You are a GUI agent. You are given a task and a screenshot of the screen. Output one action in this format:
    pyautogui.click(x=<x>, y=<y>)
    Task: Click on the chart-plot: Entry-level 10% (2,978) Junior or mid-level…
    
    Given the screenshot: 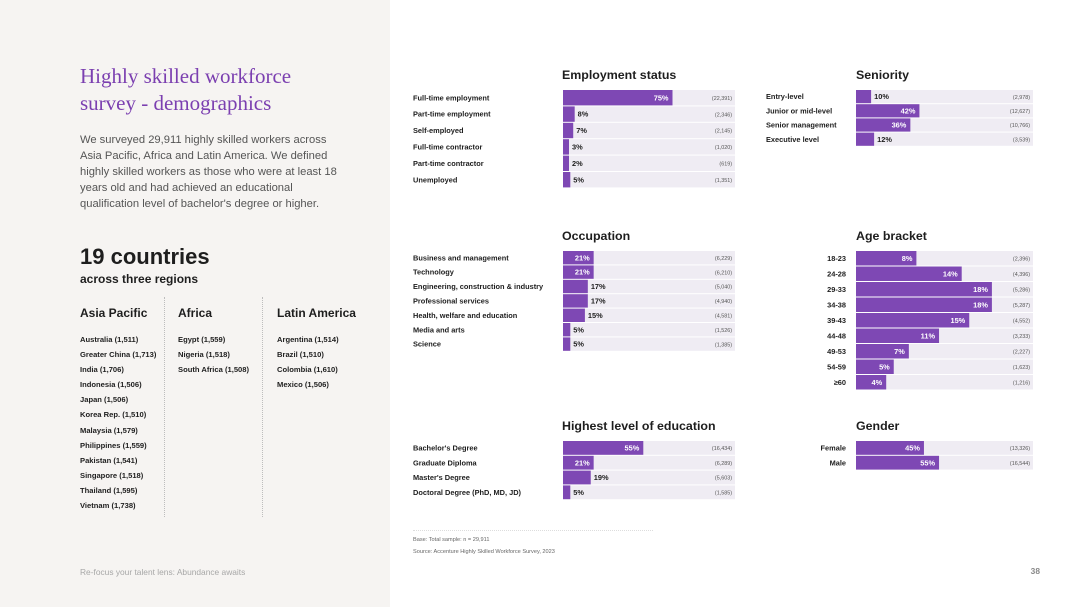 What is the action you would take?
    pyautogui.click(x=899, y=118)
    